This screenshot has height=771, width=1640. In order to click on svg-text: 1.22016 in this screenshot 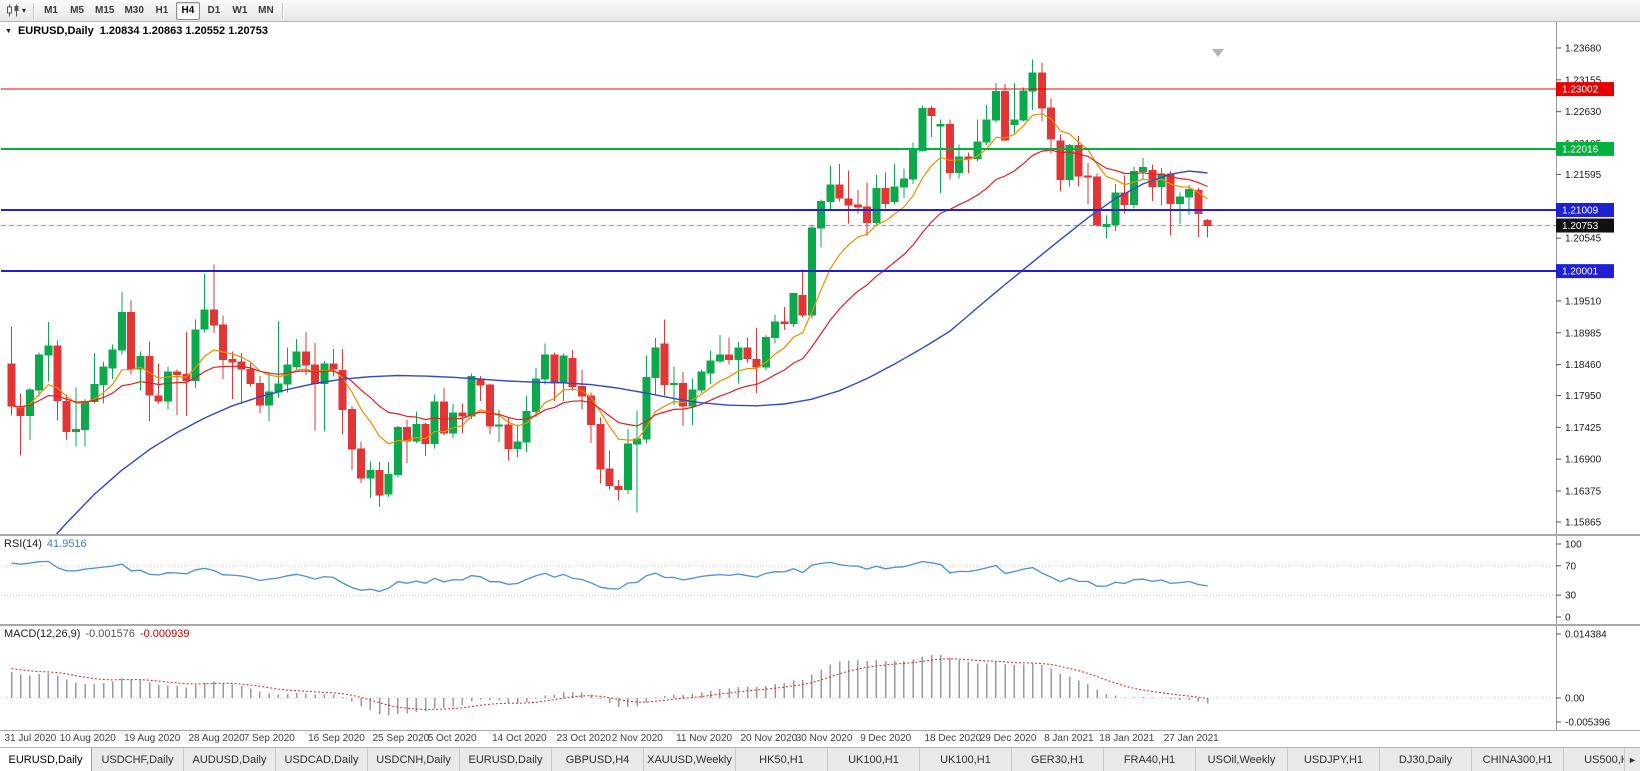, I will do `click(1580, 149)`.